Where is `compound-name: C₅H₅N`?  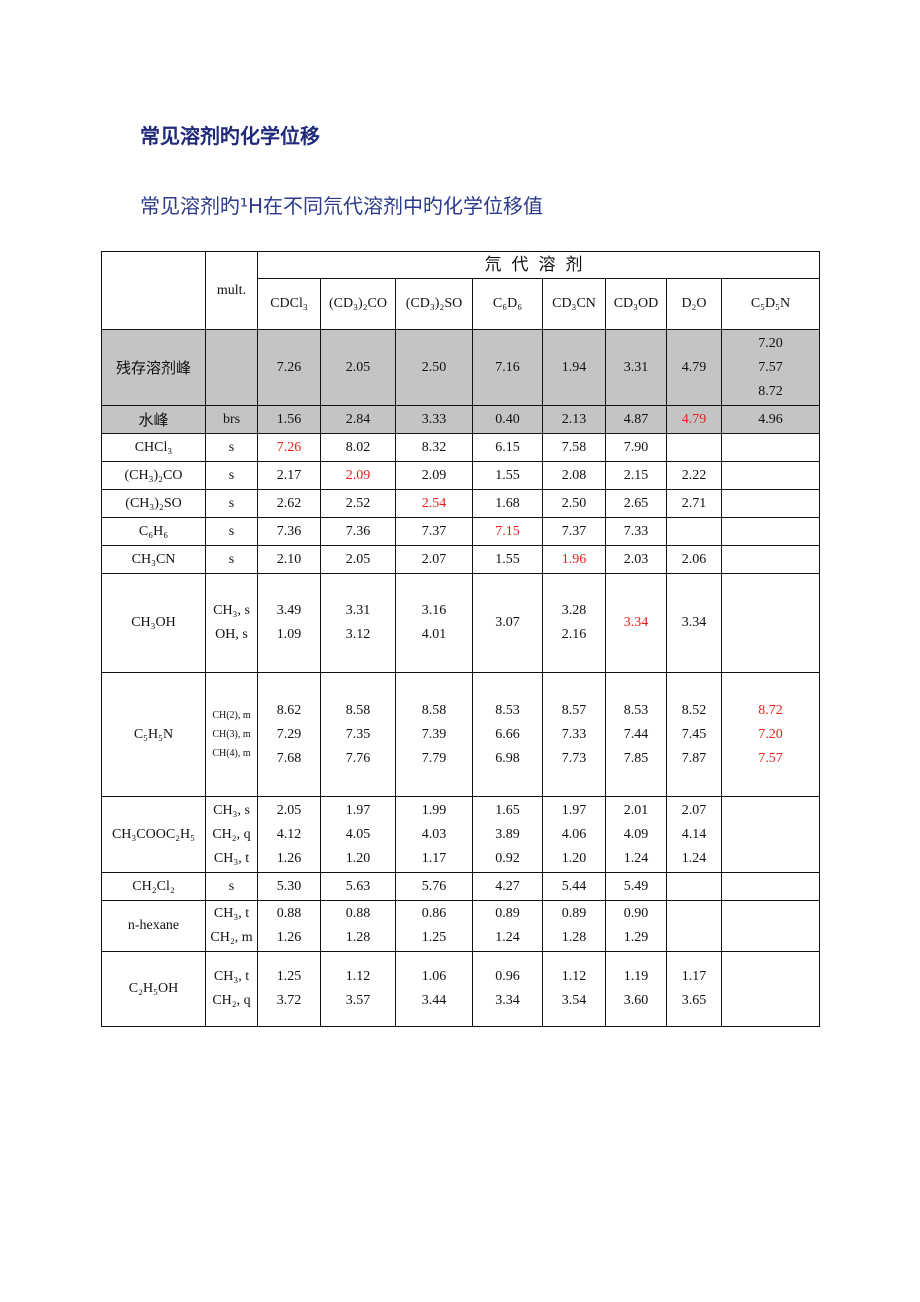
compound-name: C₅H₅N is located at coordinates (153, 734).